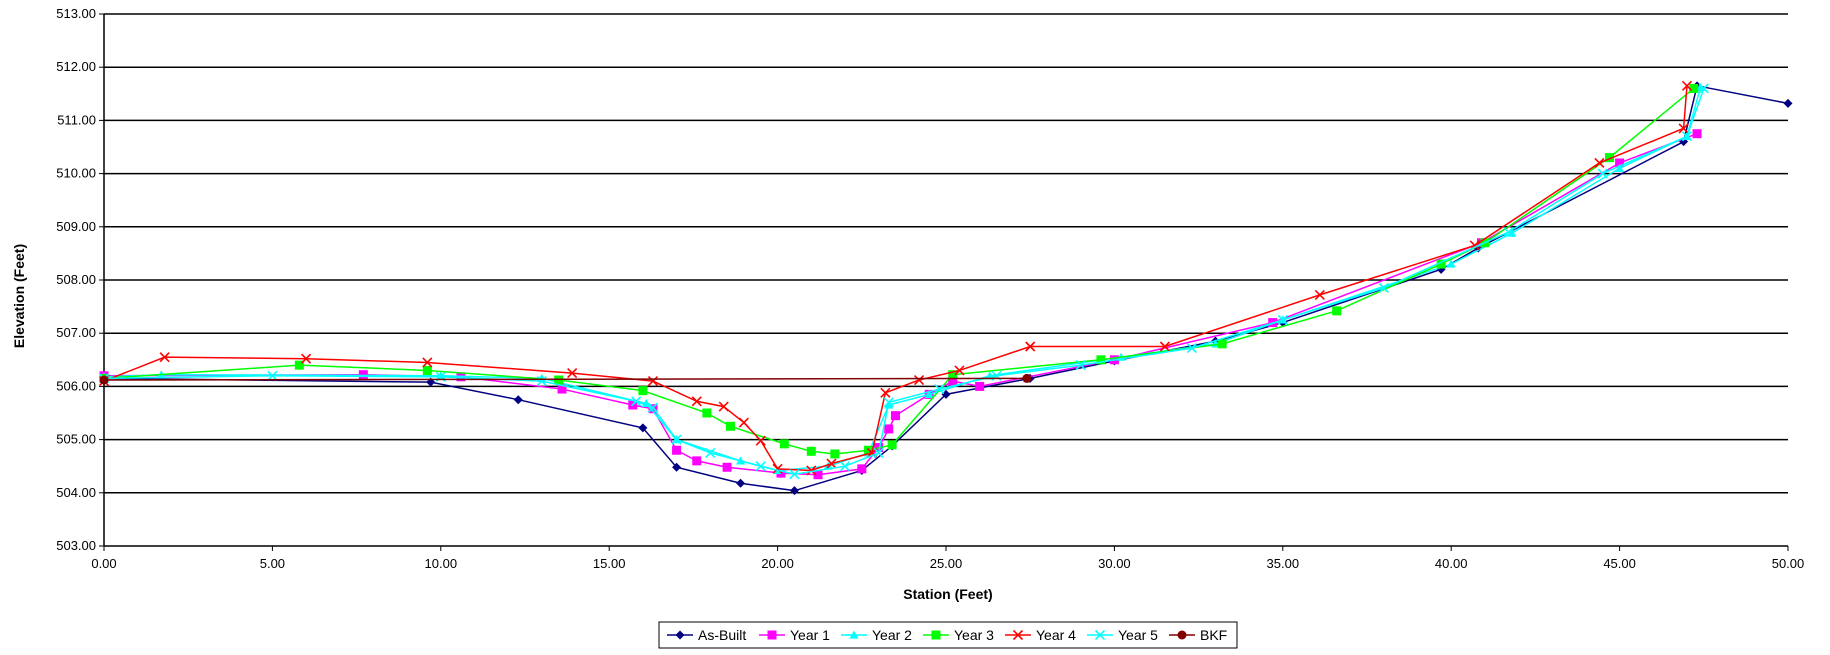  I want to click on x-tick-label: 30.00, so click(1114, 563).